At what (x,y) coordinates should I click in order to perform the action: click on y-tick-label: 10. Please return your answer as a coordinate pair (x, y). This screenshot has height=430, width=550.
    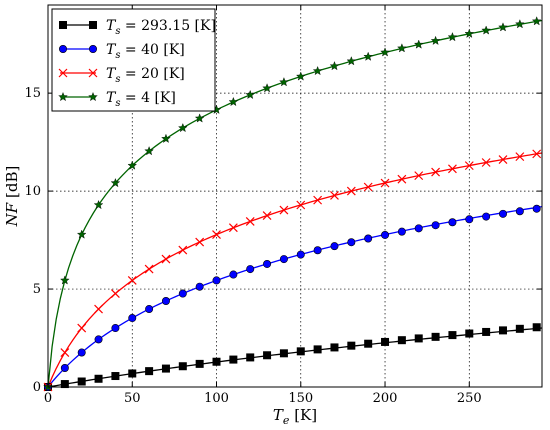
    Looking at the image, I should click on (32, 191).